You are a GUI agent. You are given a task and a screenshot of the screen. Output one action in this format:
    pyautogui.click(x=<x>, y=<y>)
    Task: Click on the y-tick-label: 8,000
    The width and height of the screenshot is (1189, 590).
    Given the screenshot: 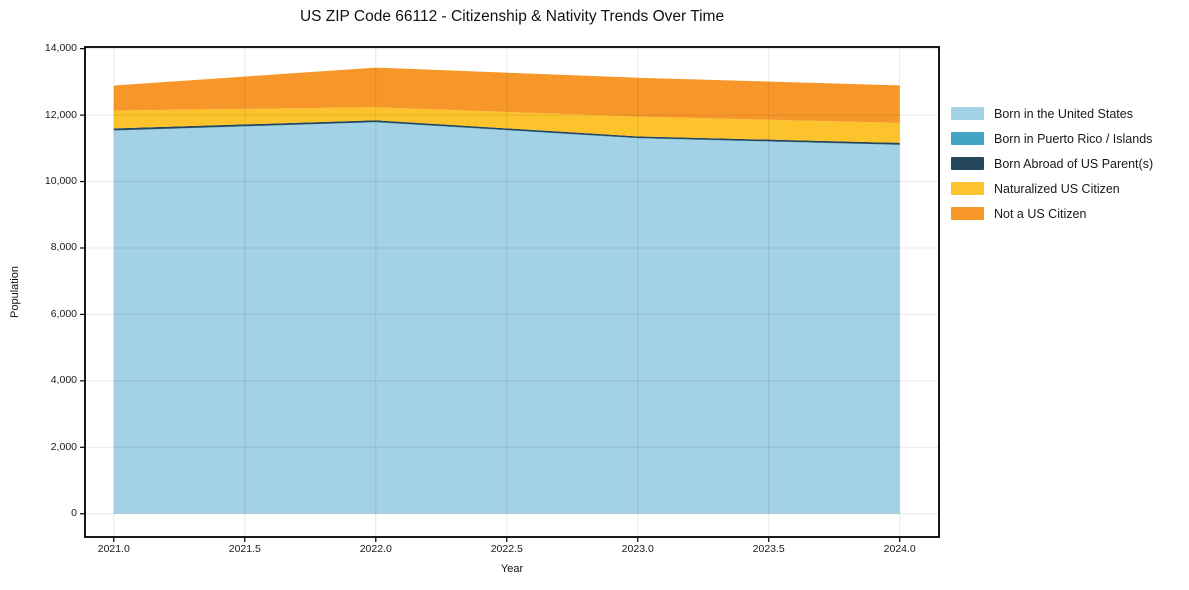 What is the action you would take?
    pyautogui.click(x=63, y=247)
    